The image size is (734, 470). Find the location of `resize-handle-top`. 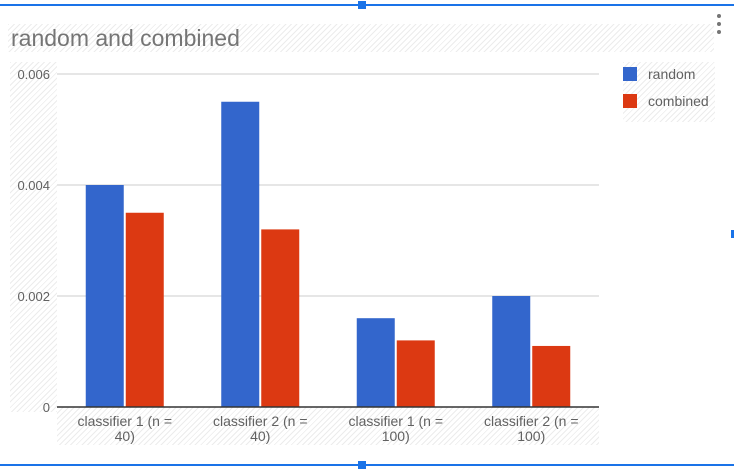

resize-handle-top is located at coordinates (362, 5).